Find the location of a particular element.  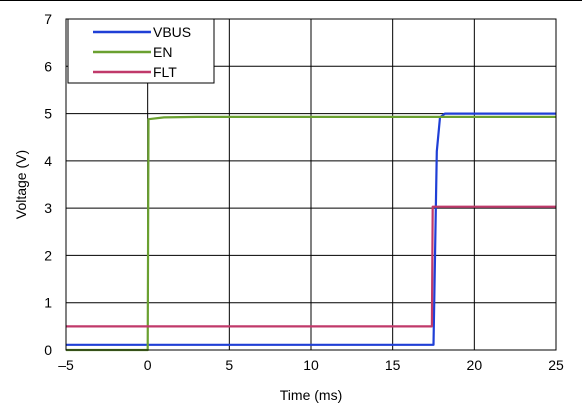

legend-label-vbus: VBUS is located at coordinates (172, 32).